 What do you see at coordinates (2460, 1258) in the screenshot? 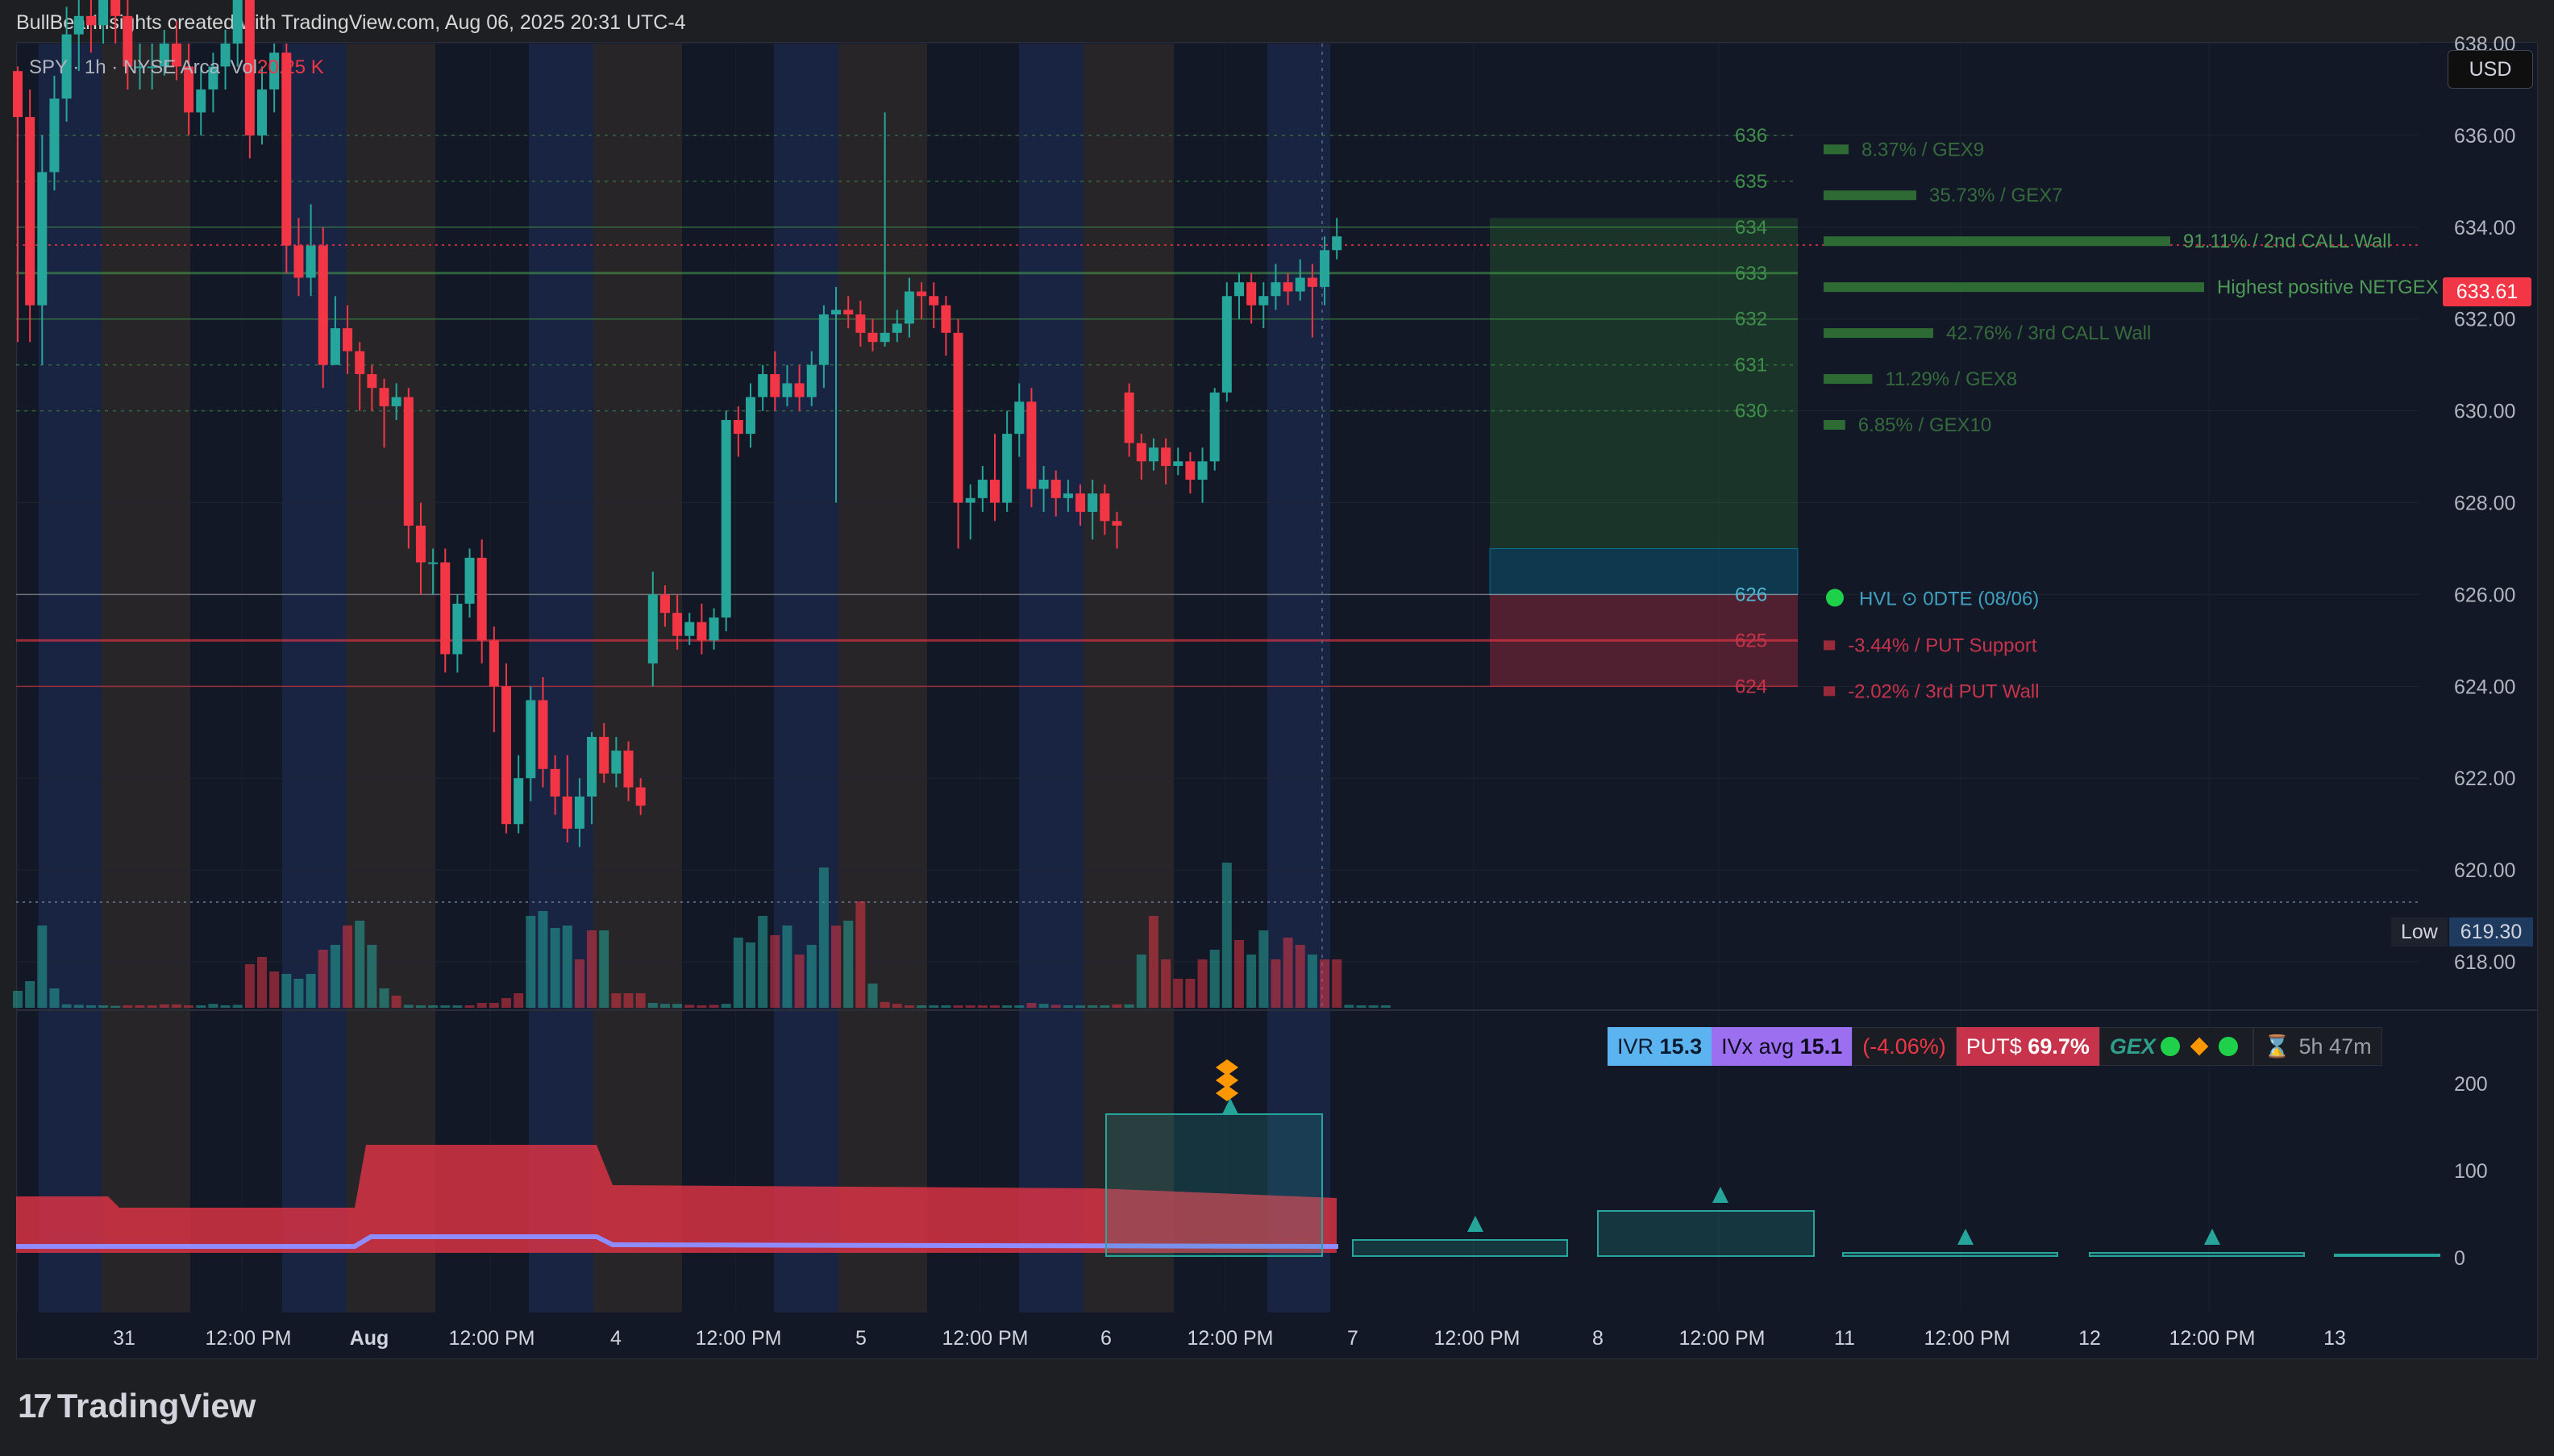
I see `lower-tick-label: 0` at bounding box center [2460, 1258].